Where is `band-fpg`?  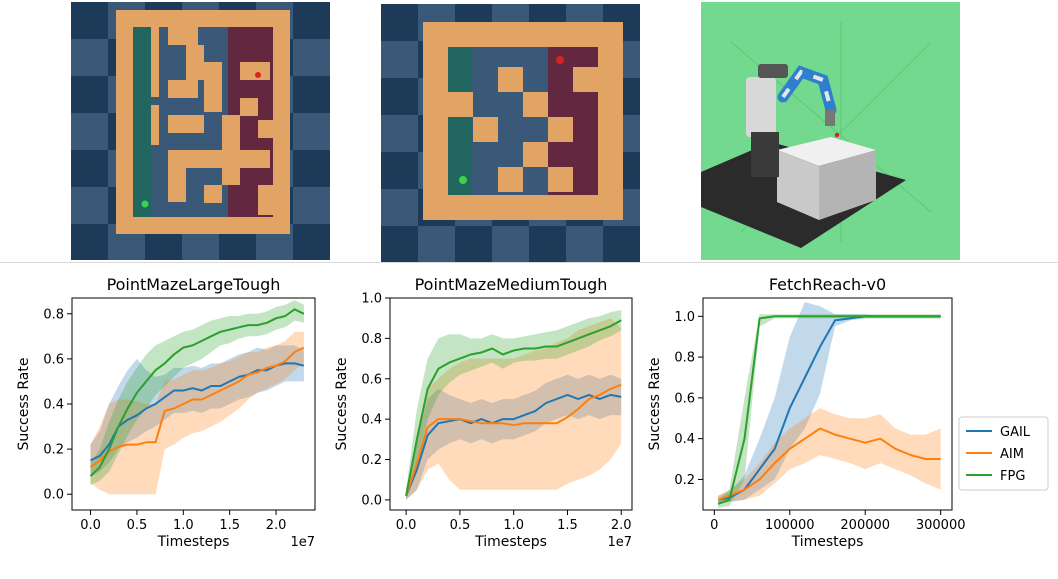
band-fpg is located at coordinates (197, 393).